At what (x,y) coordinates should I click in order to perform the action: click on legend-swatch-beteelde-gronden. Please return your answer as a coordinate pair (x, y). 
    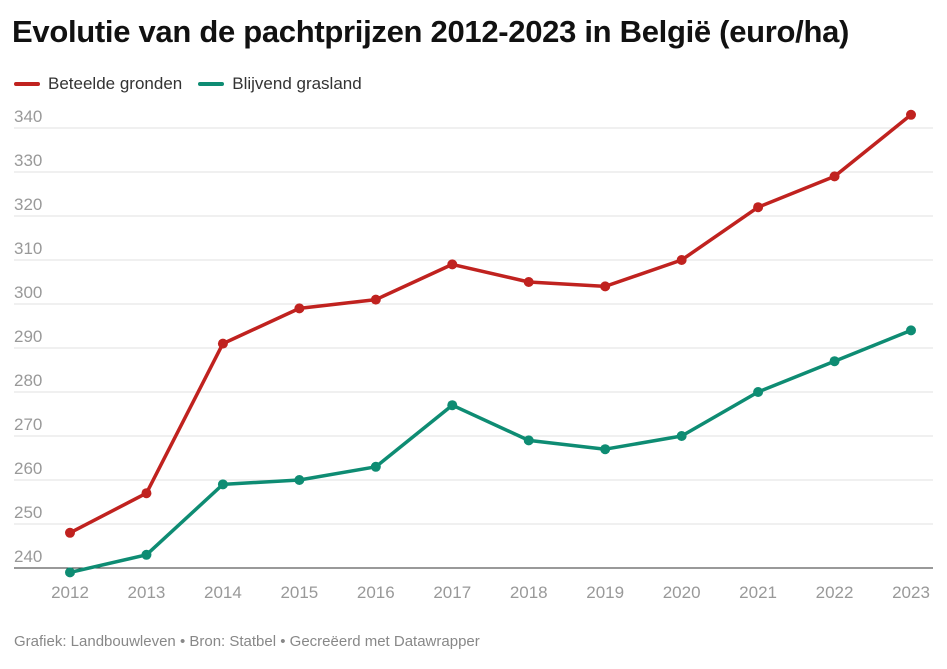
    Looking at the image, I should click on (27, 84).